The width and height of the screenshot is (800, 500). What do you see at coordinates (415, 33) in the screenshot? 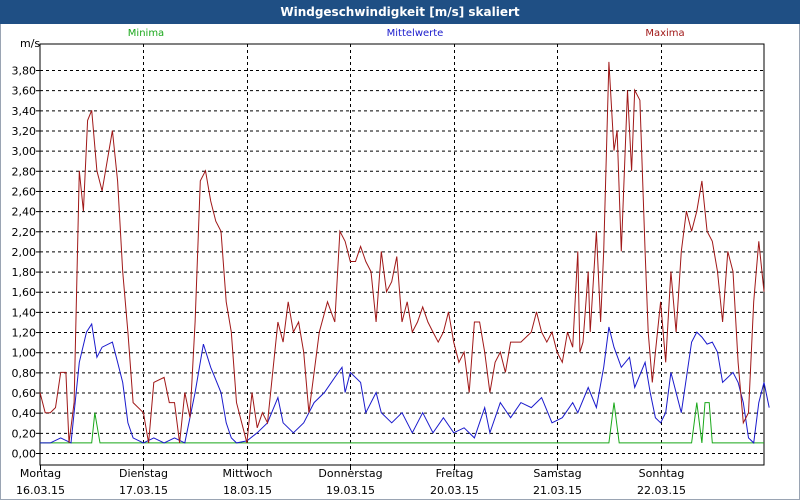
I see `legend-mittelwerte: Mittelwerte` at bounding box center [415, 33].